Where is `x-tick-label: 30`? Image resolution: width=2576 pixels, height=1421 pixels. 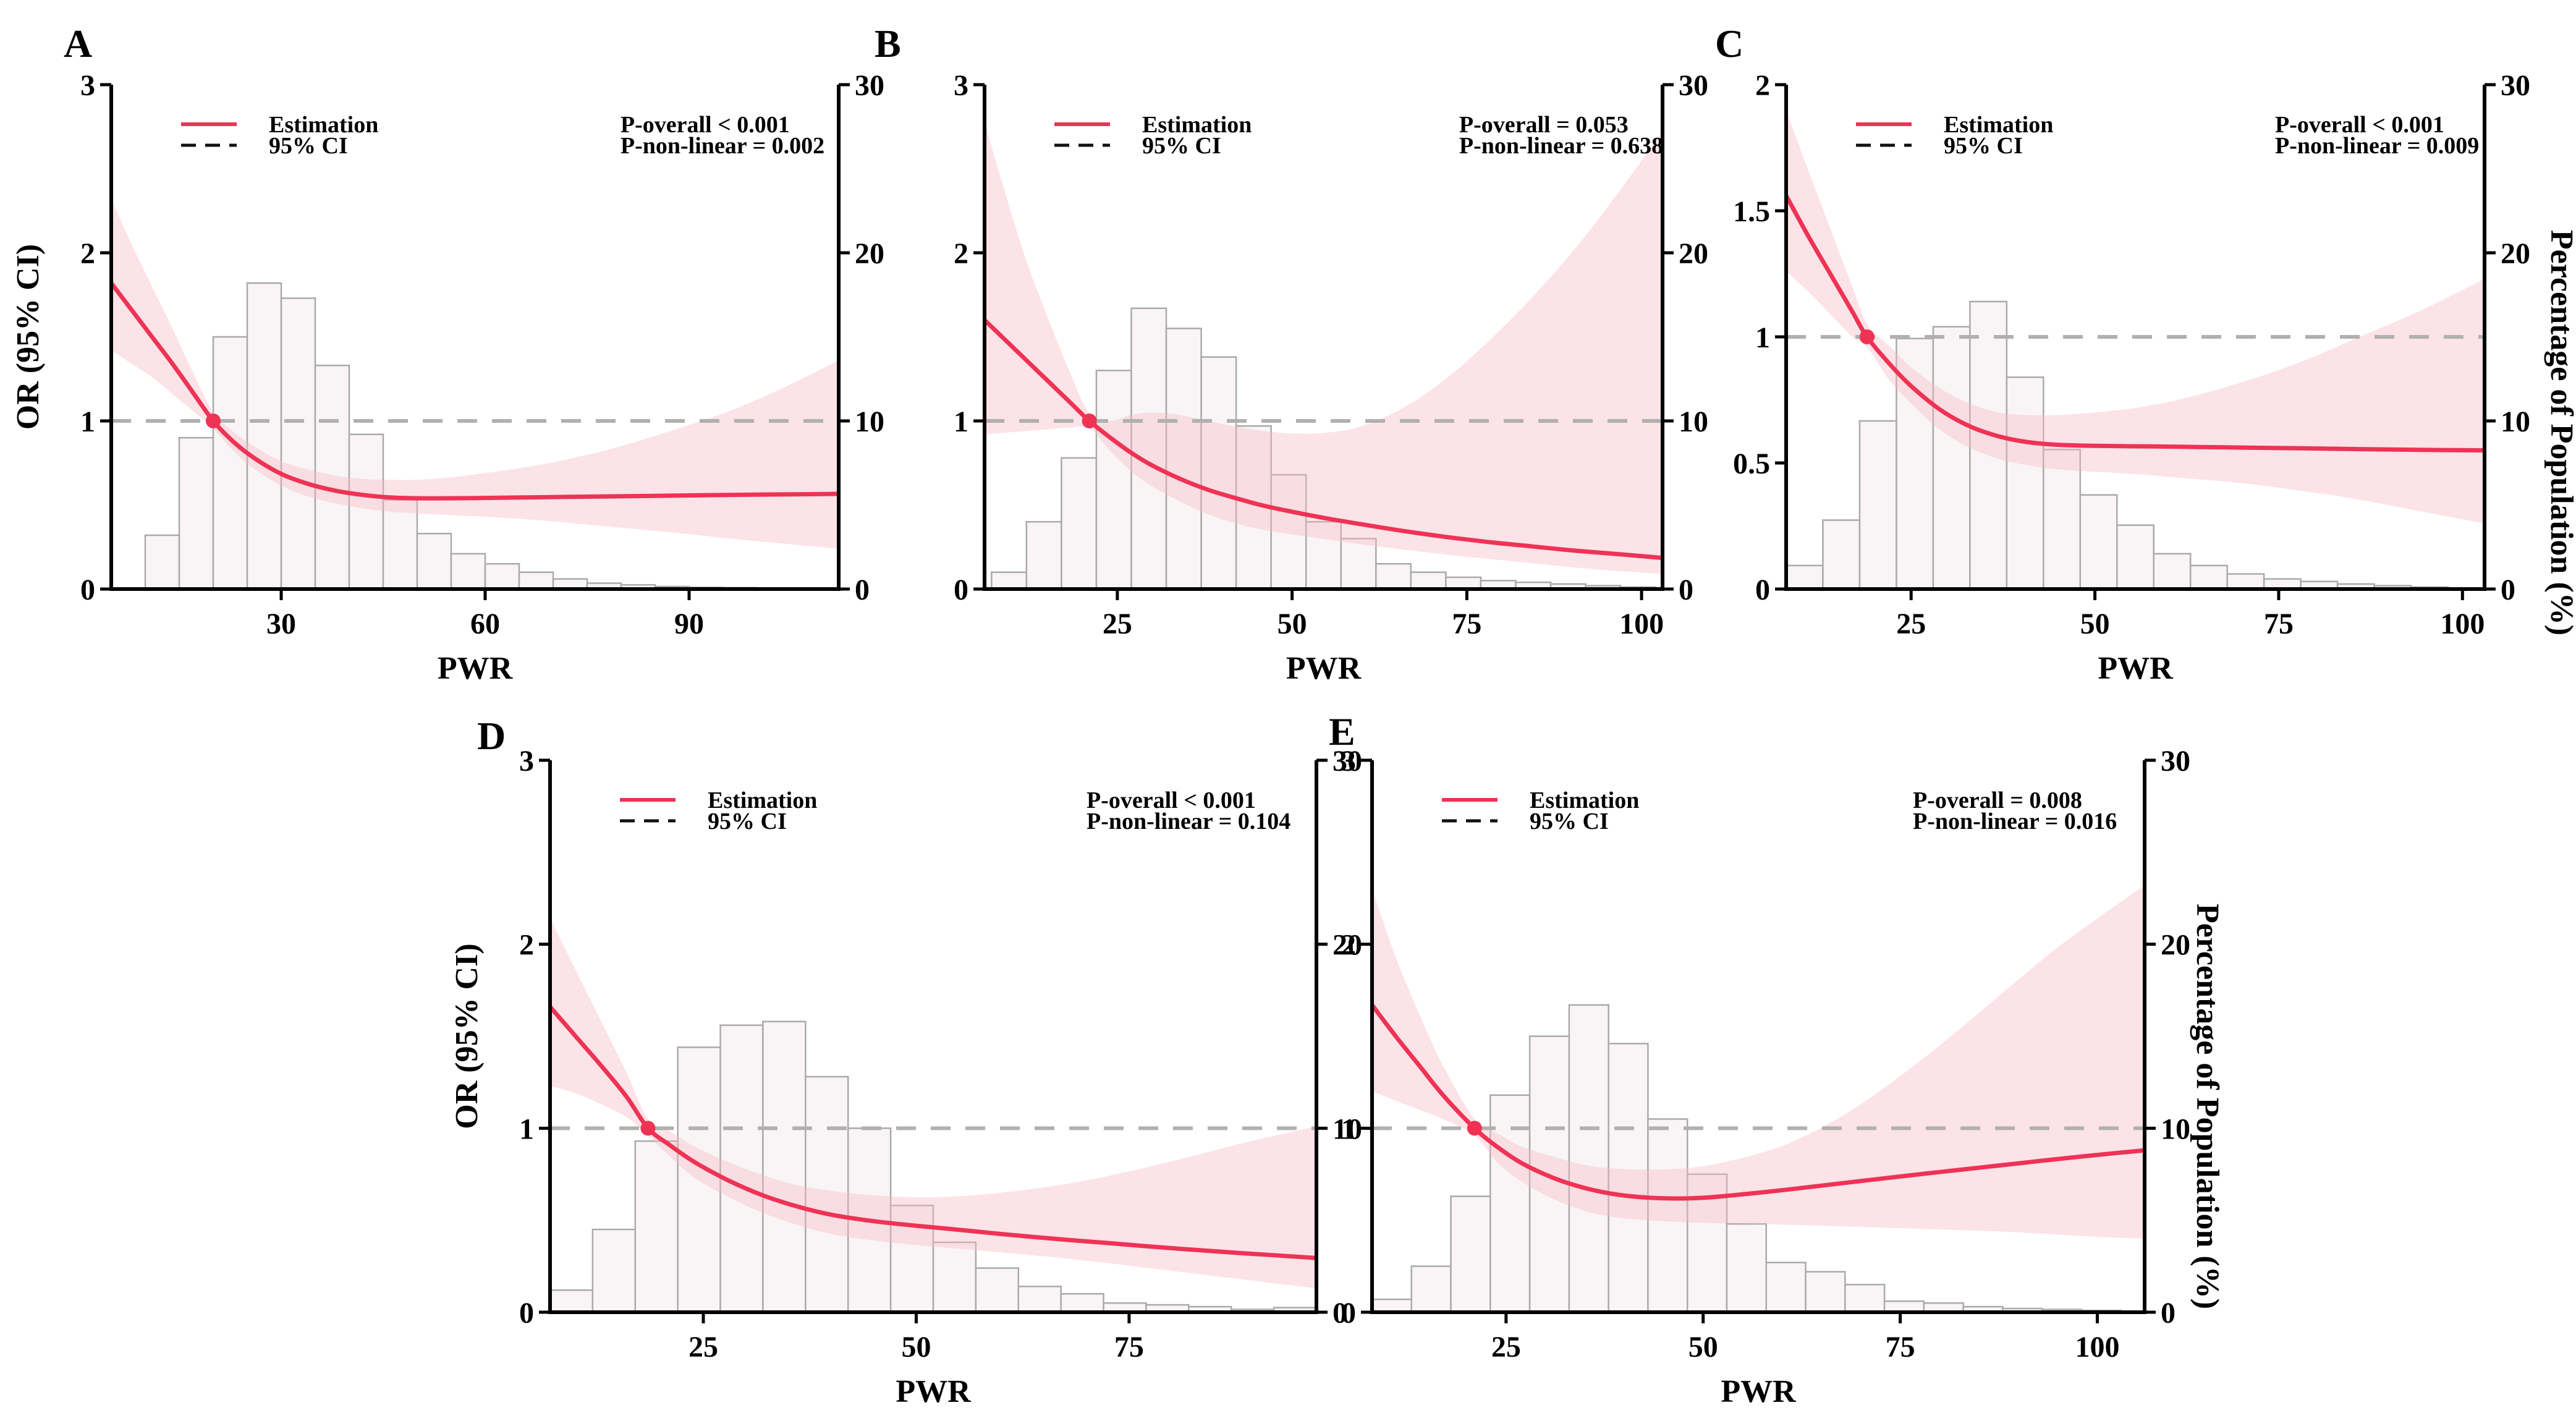 x-tick-label: 30 is located at coordinates (281, 624).